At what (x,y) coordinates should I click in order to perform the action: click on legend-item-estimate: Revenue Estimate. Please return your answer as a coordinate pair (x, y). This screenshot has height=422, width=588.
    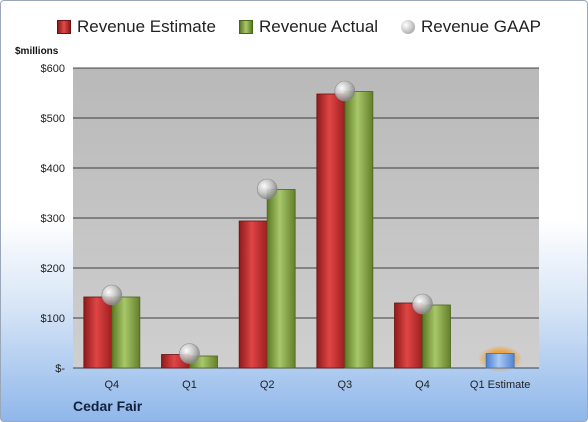
    Looking at the image, I should click on (136, 27).